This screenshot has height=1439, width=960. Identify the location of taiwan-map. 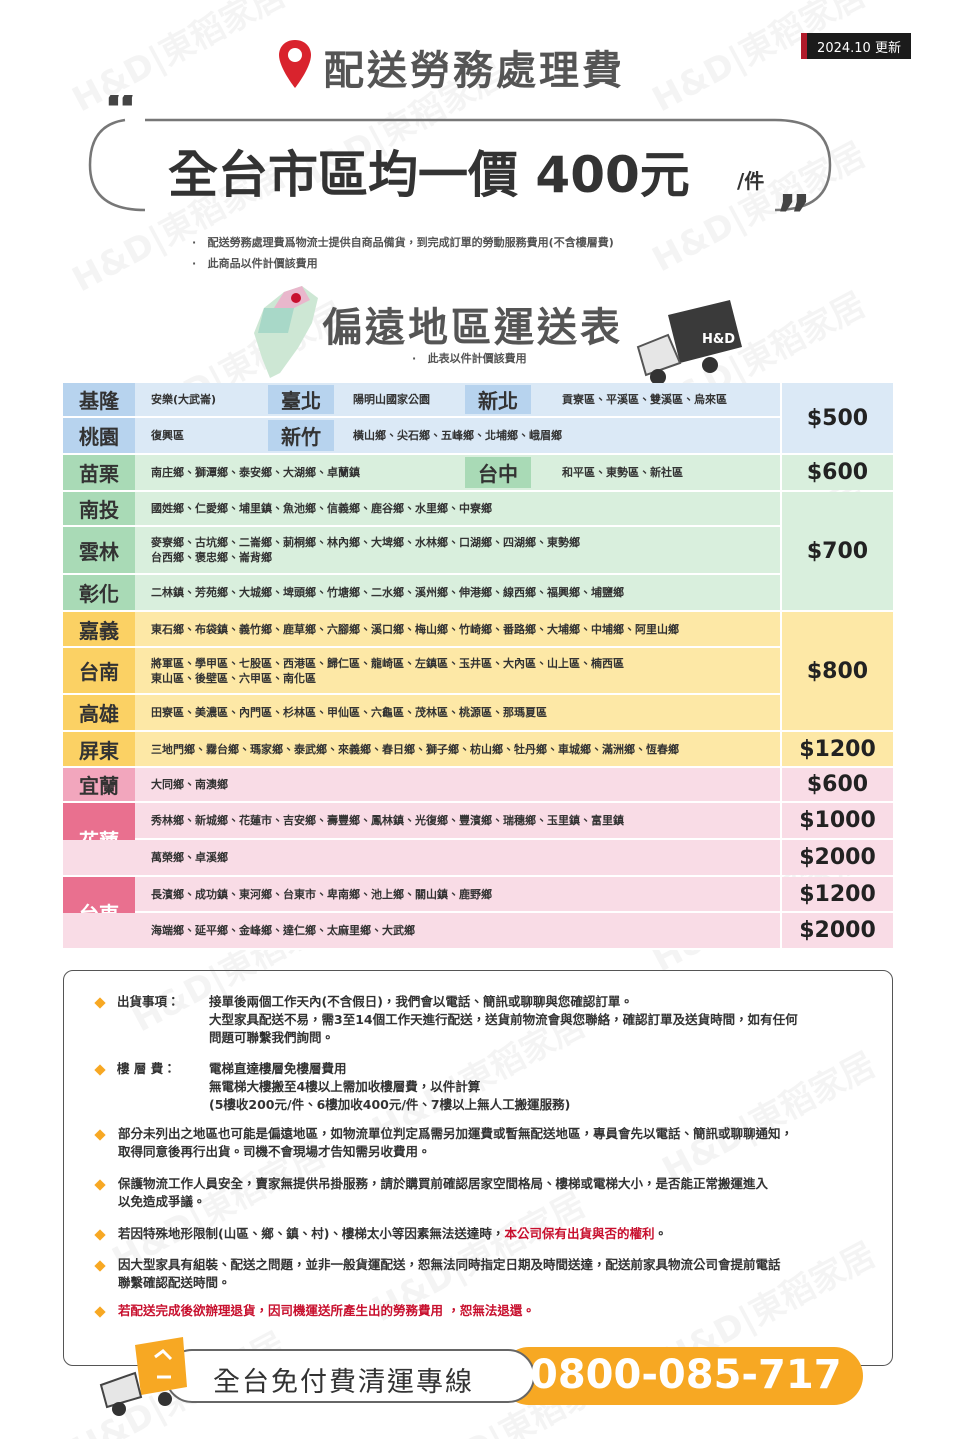
(286, 332).